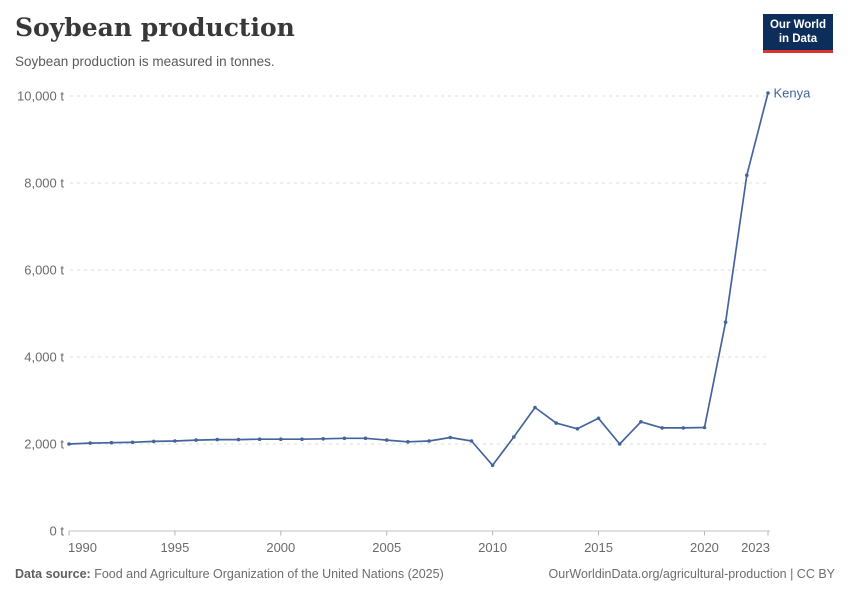 The image size is (850, 600). I want to click on svg-text: 2005, so click(386, 547).